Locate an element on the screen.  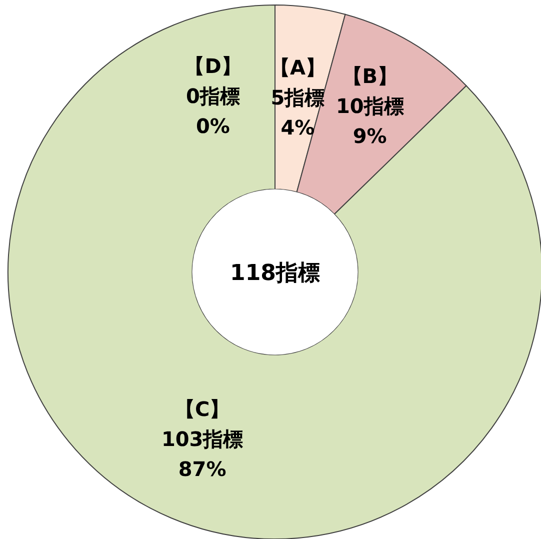
text: 0指標 0% is located at coordinates (213, 111).